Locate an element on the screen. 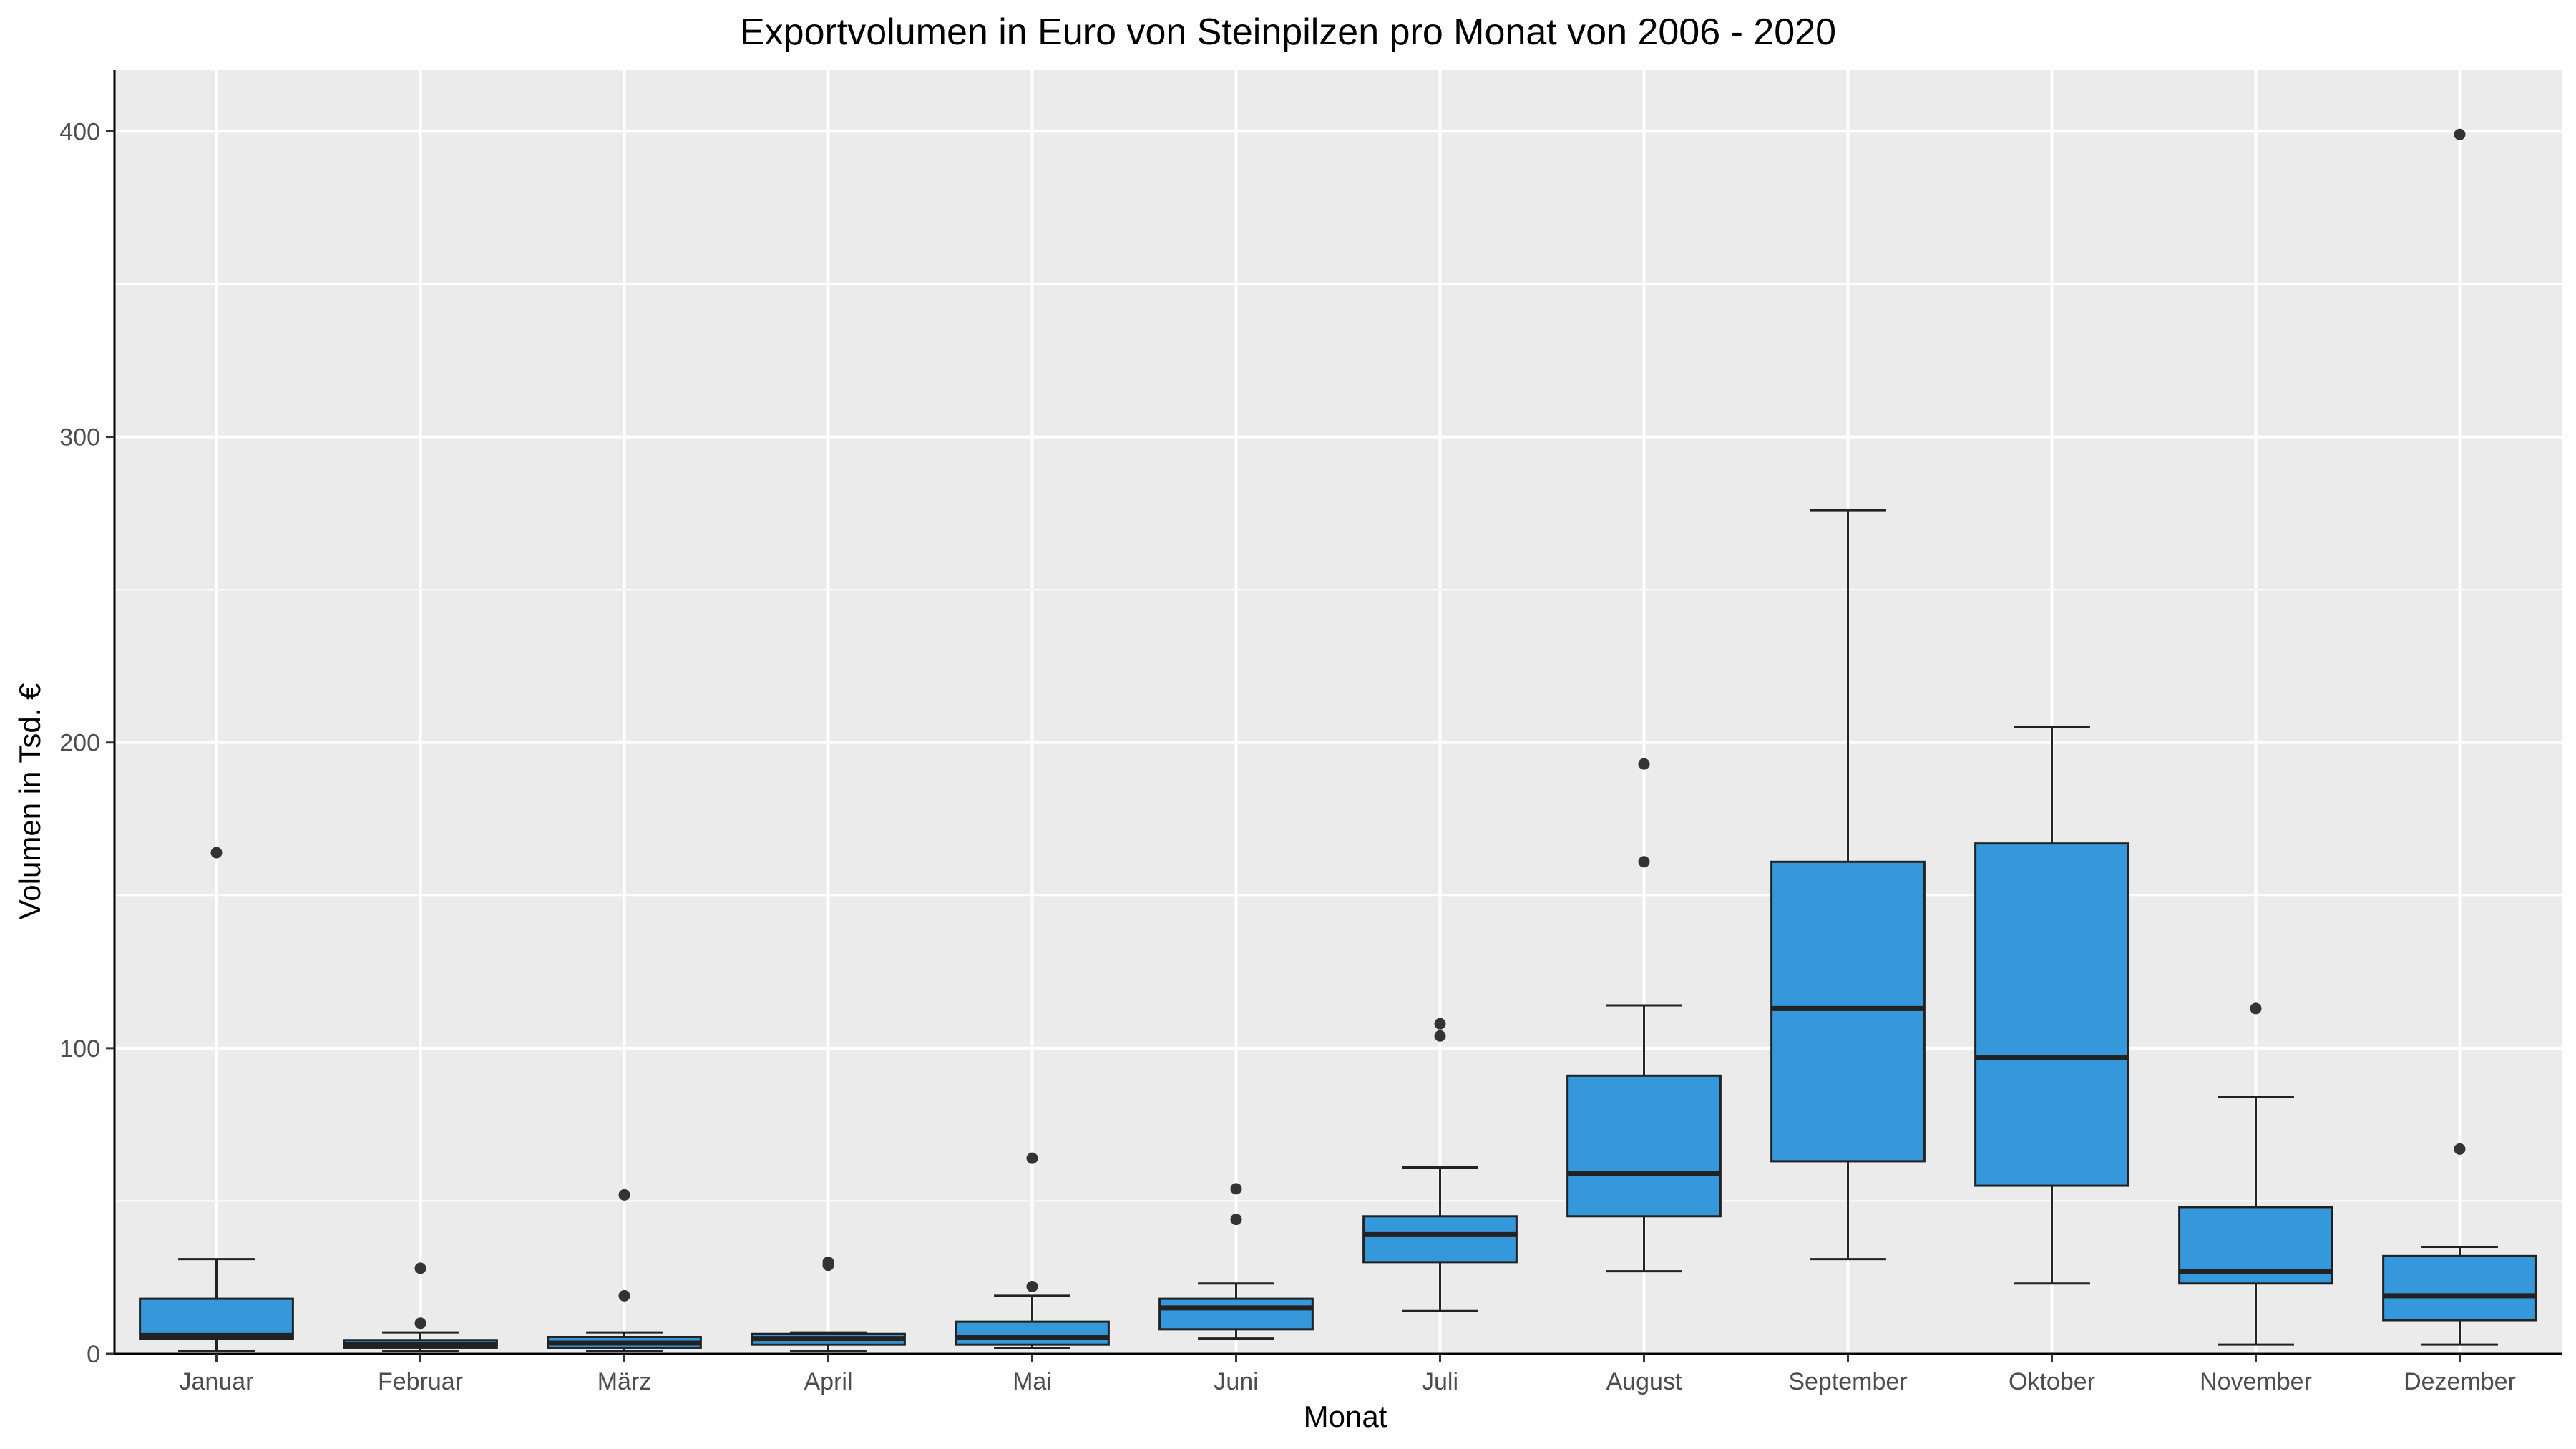 This screenshot has width=2576, height=1449. y-tick-label: 200 is located at coordinates (79, 743).